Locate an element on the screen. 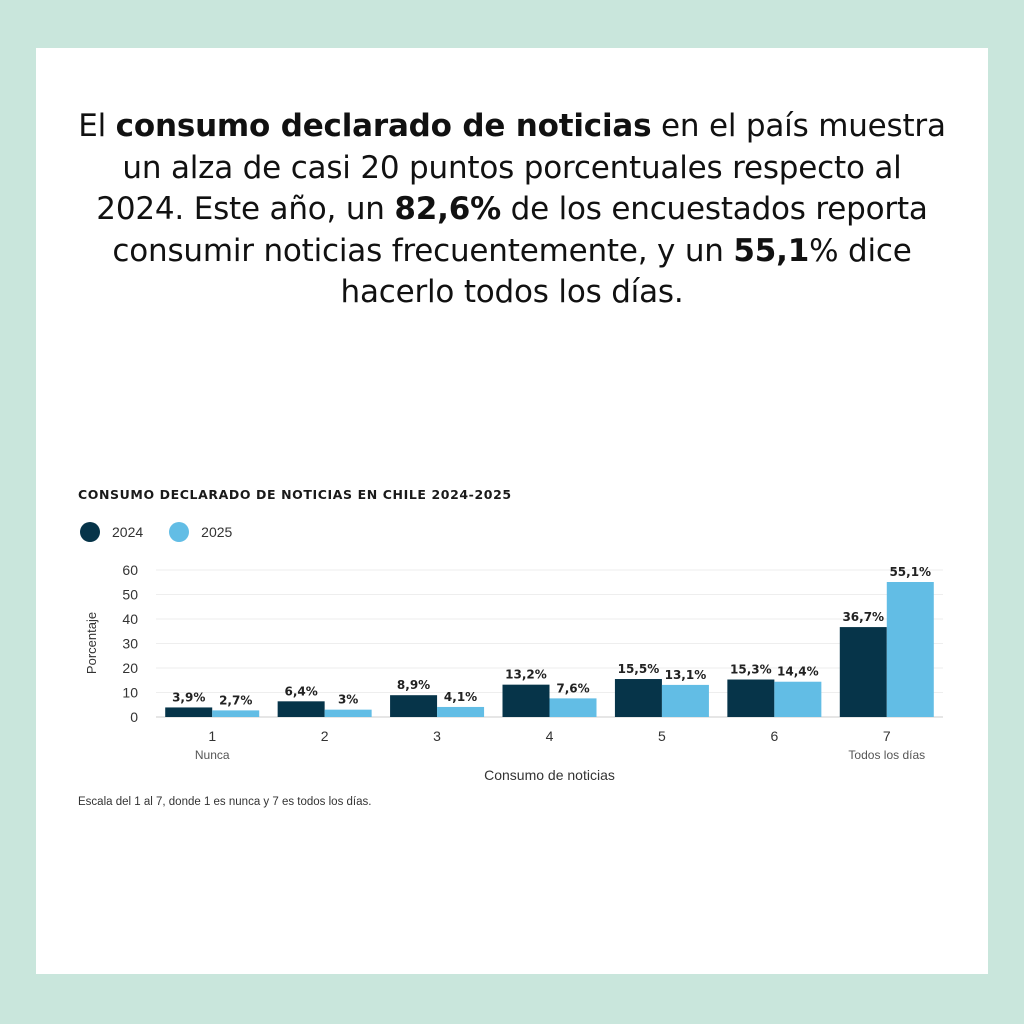  y-tick-label: 10 is located at coordinates (130, 693).